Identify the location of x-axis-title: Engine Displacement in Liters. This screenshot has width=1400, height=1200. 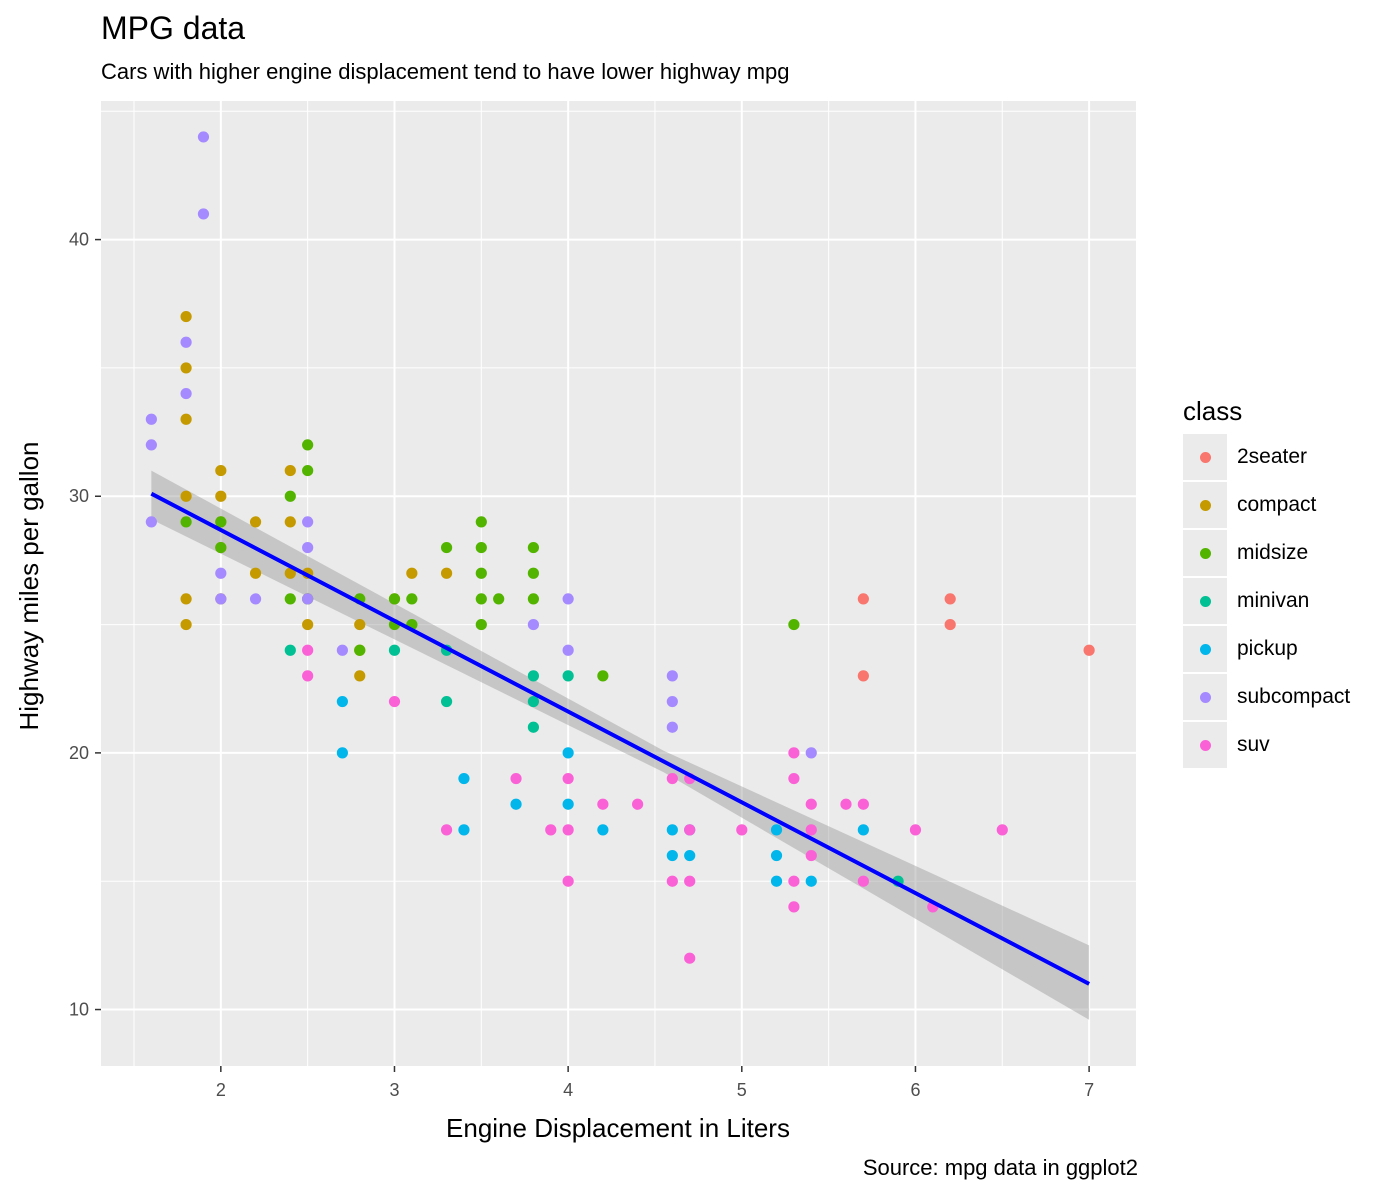
(618, 1128).